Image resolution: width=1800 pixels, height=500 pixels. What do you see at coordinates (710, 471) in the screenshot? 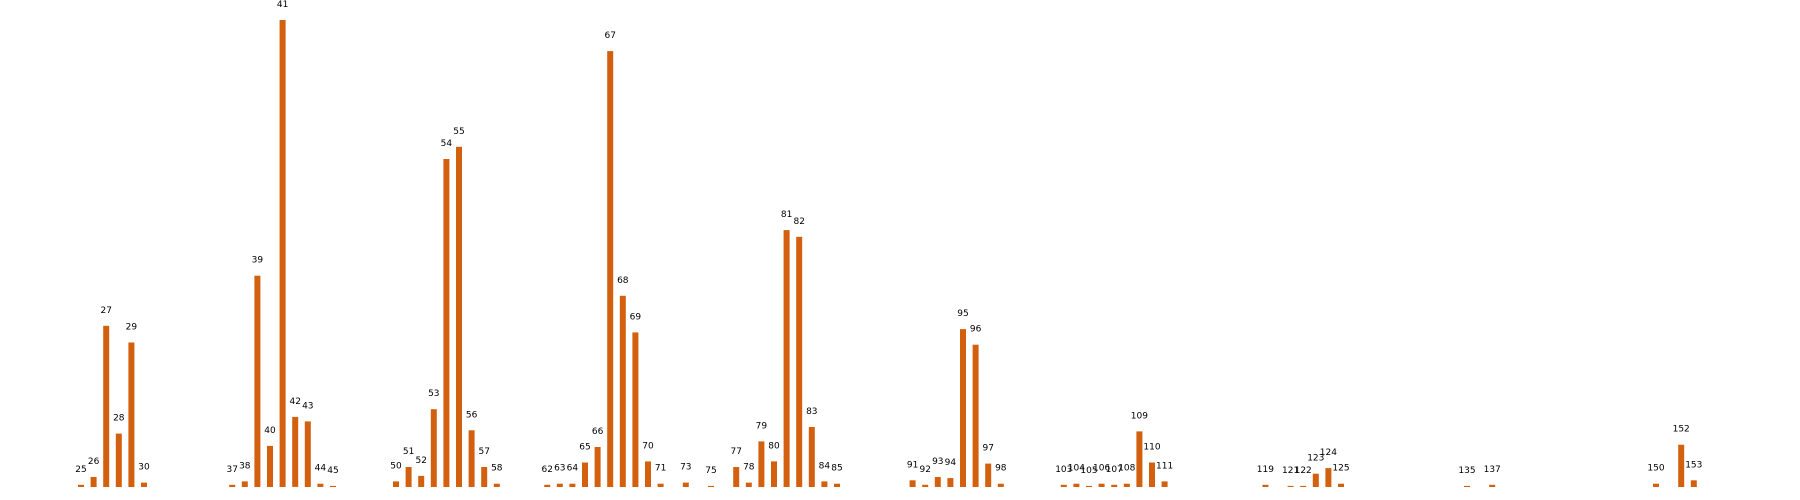
I see `bar-label-75: 75` at bounding box center [710, 471].